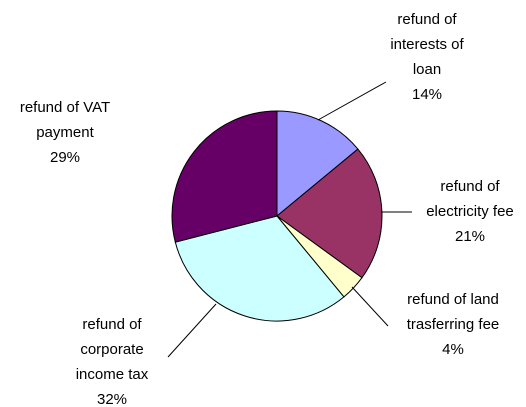 The height and width of the screenshot is (407, 526). Describe the element at coordinates (65, 107) in the screenshot. I see `label-line: refund of VAT` at that location.